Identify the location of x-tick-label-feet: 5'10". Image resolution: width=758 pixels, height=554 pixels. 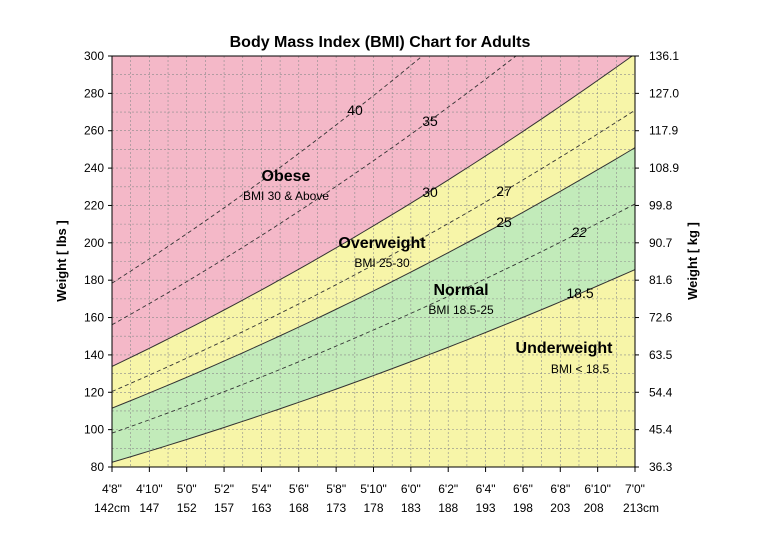
(373, 489).